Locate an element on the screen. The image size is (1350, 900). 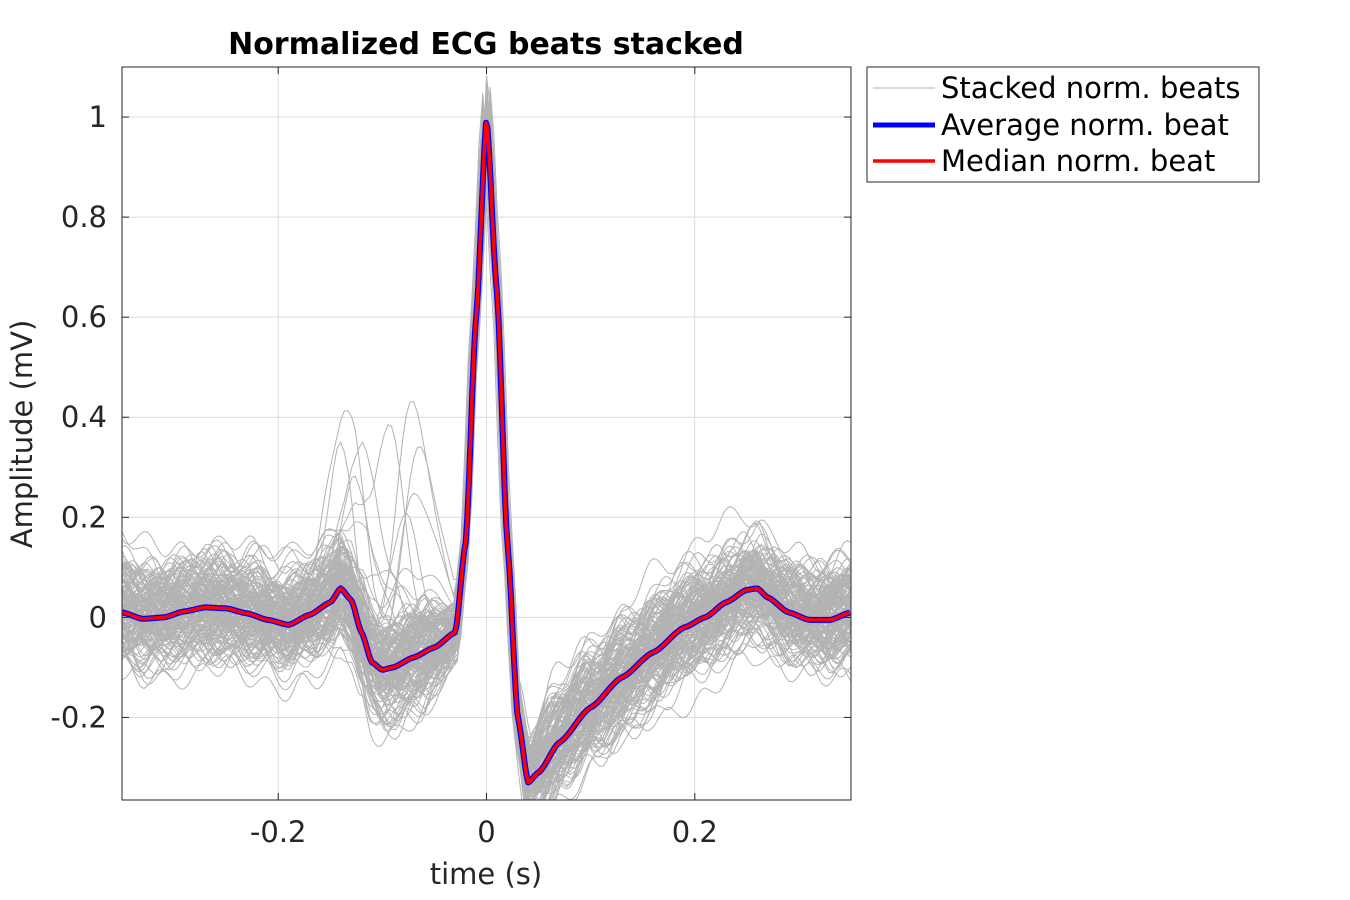
x-axis-label: time (s) is located at coordinates (486, 874).